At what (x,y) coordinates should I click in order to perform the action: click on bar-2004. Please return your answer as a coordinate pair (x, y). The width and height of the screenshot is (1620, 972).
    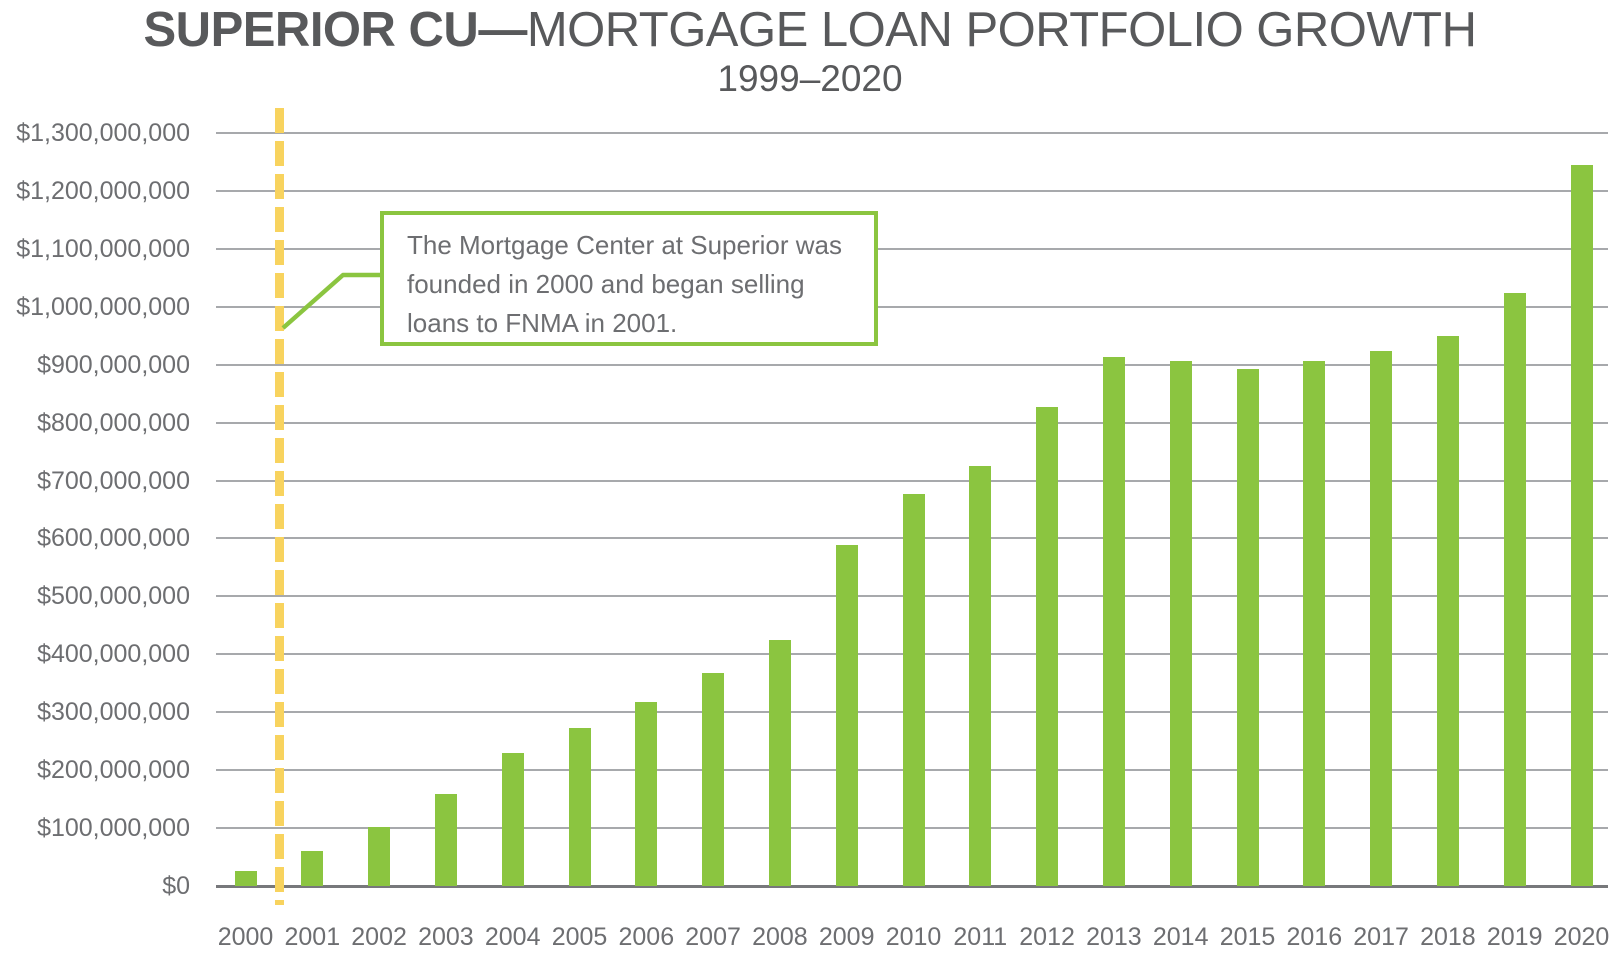
    Looking at the image, I should click on (512, 819).